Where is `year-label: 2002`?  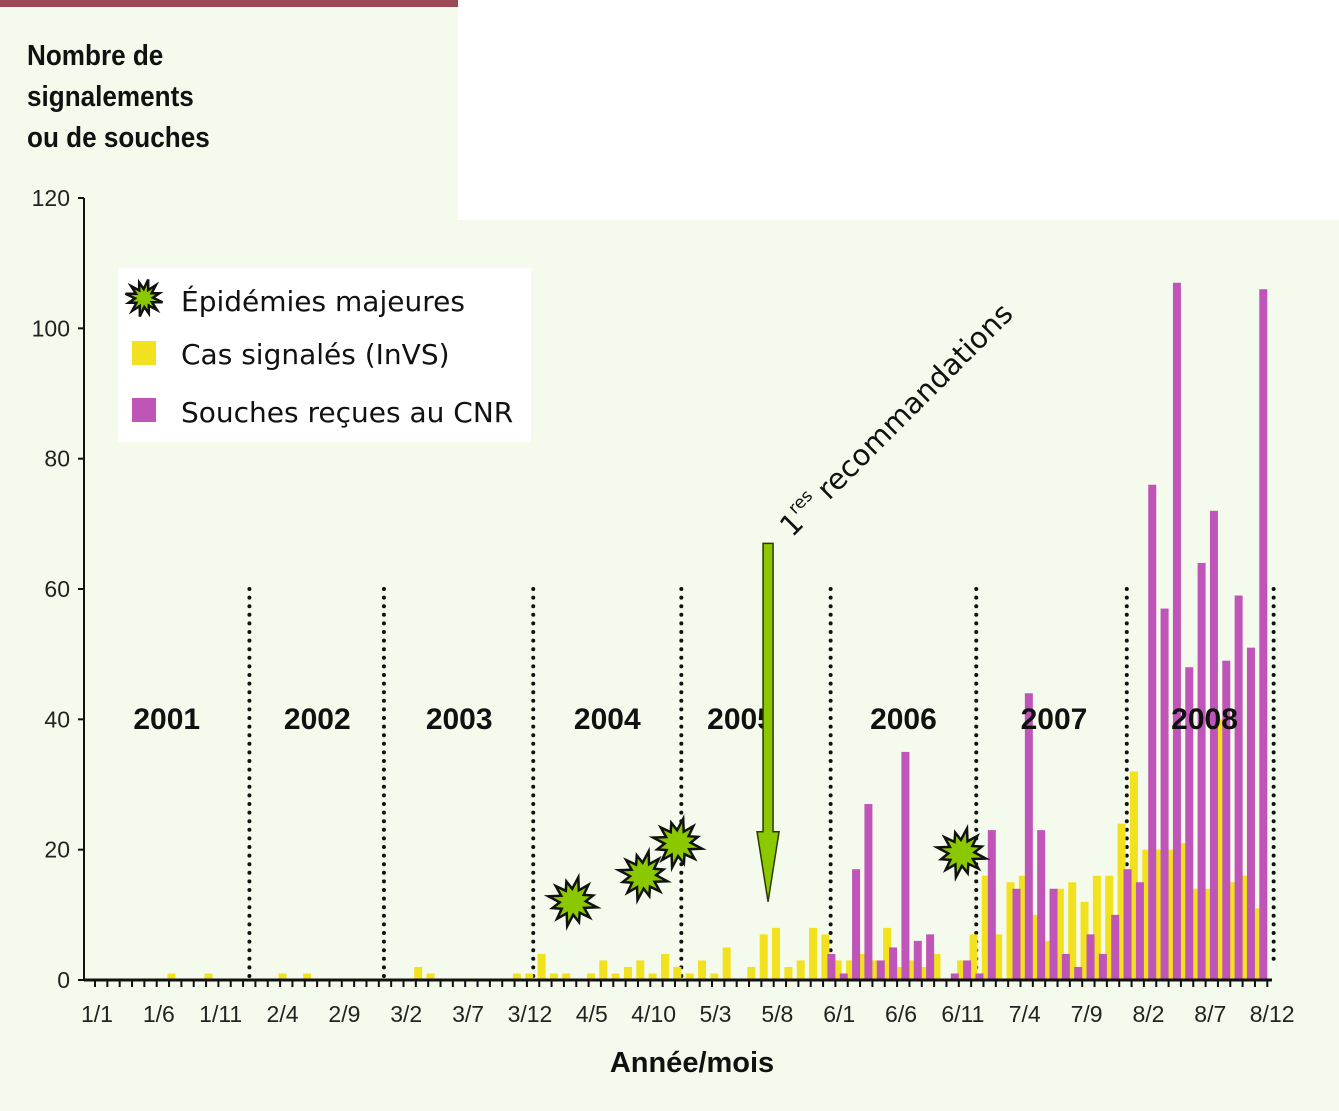
year-label: 2002 is located at coordinates (317, 719).